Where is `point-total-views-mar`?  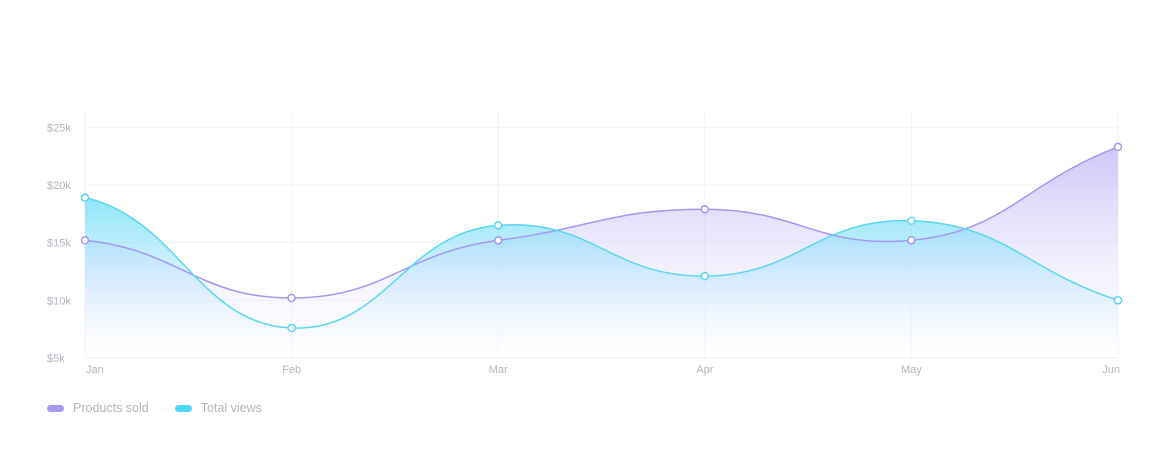 point-total-views-mar is located at coordinates (498, 225).